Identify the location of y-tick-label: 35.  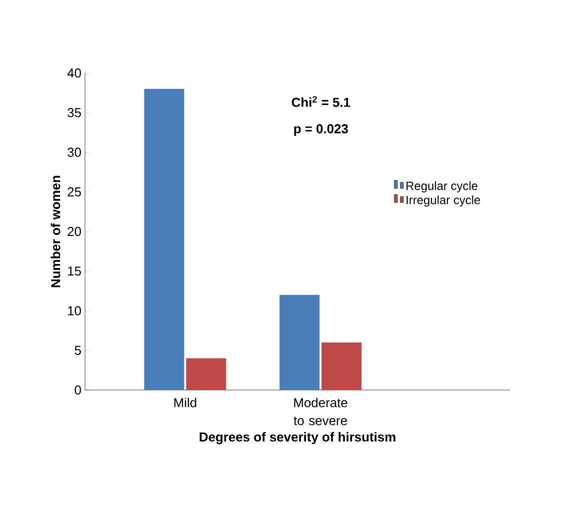
(74, 113).